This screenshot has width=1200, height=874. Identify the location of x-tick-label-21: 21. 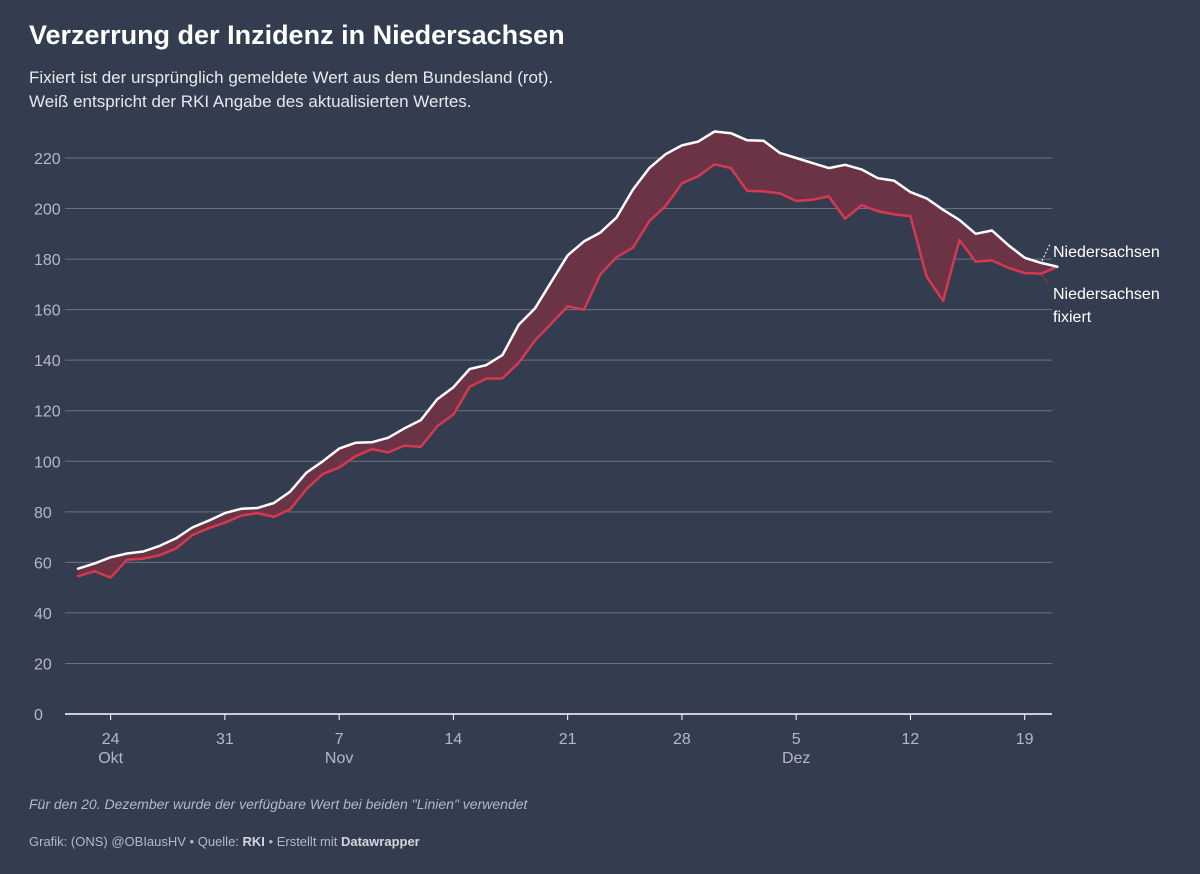
(568, 739).